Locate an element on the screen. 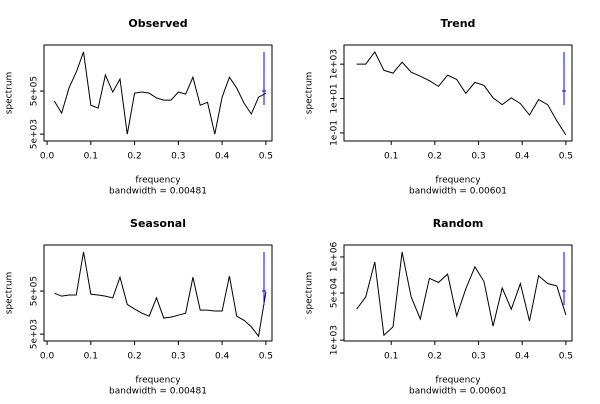 The width and height of the screenshot is (600, 404). y-tick-label: 1e+06 is located at coordinates (335, 257).